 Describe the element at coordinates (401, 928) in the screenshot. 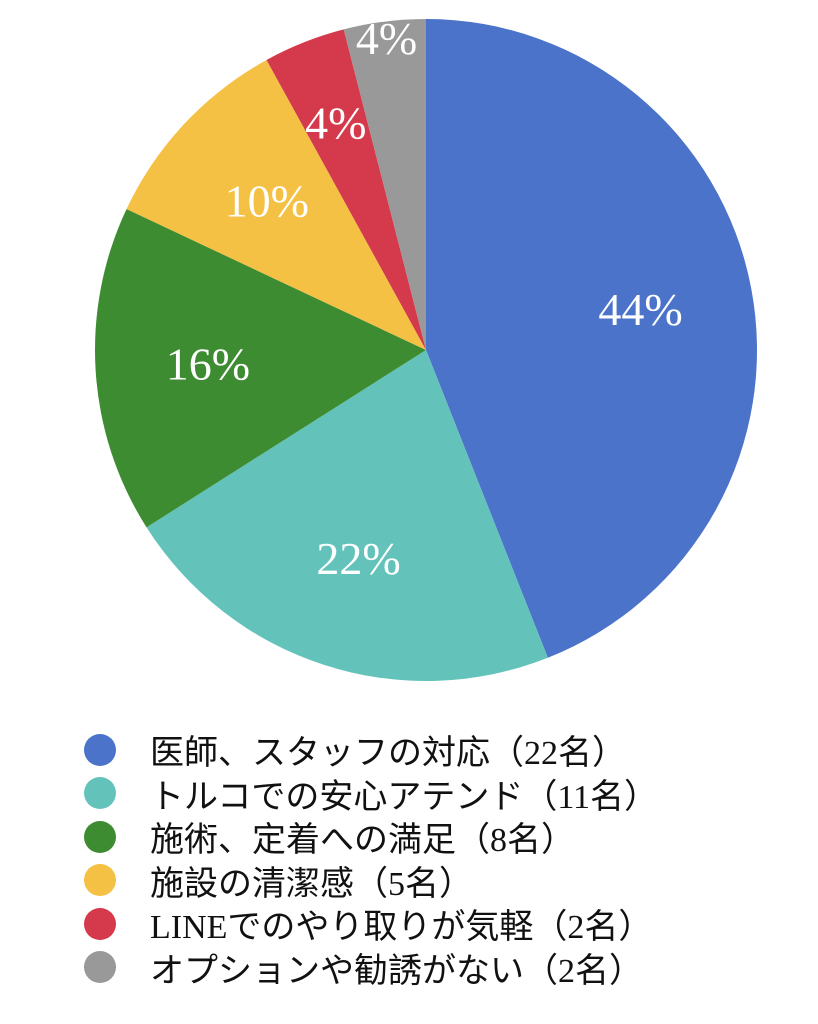

I see `legend-label: LINEでのやり取りが気軽（2名）` at that location.